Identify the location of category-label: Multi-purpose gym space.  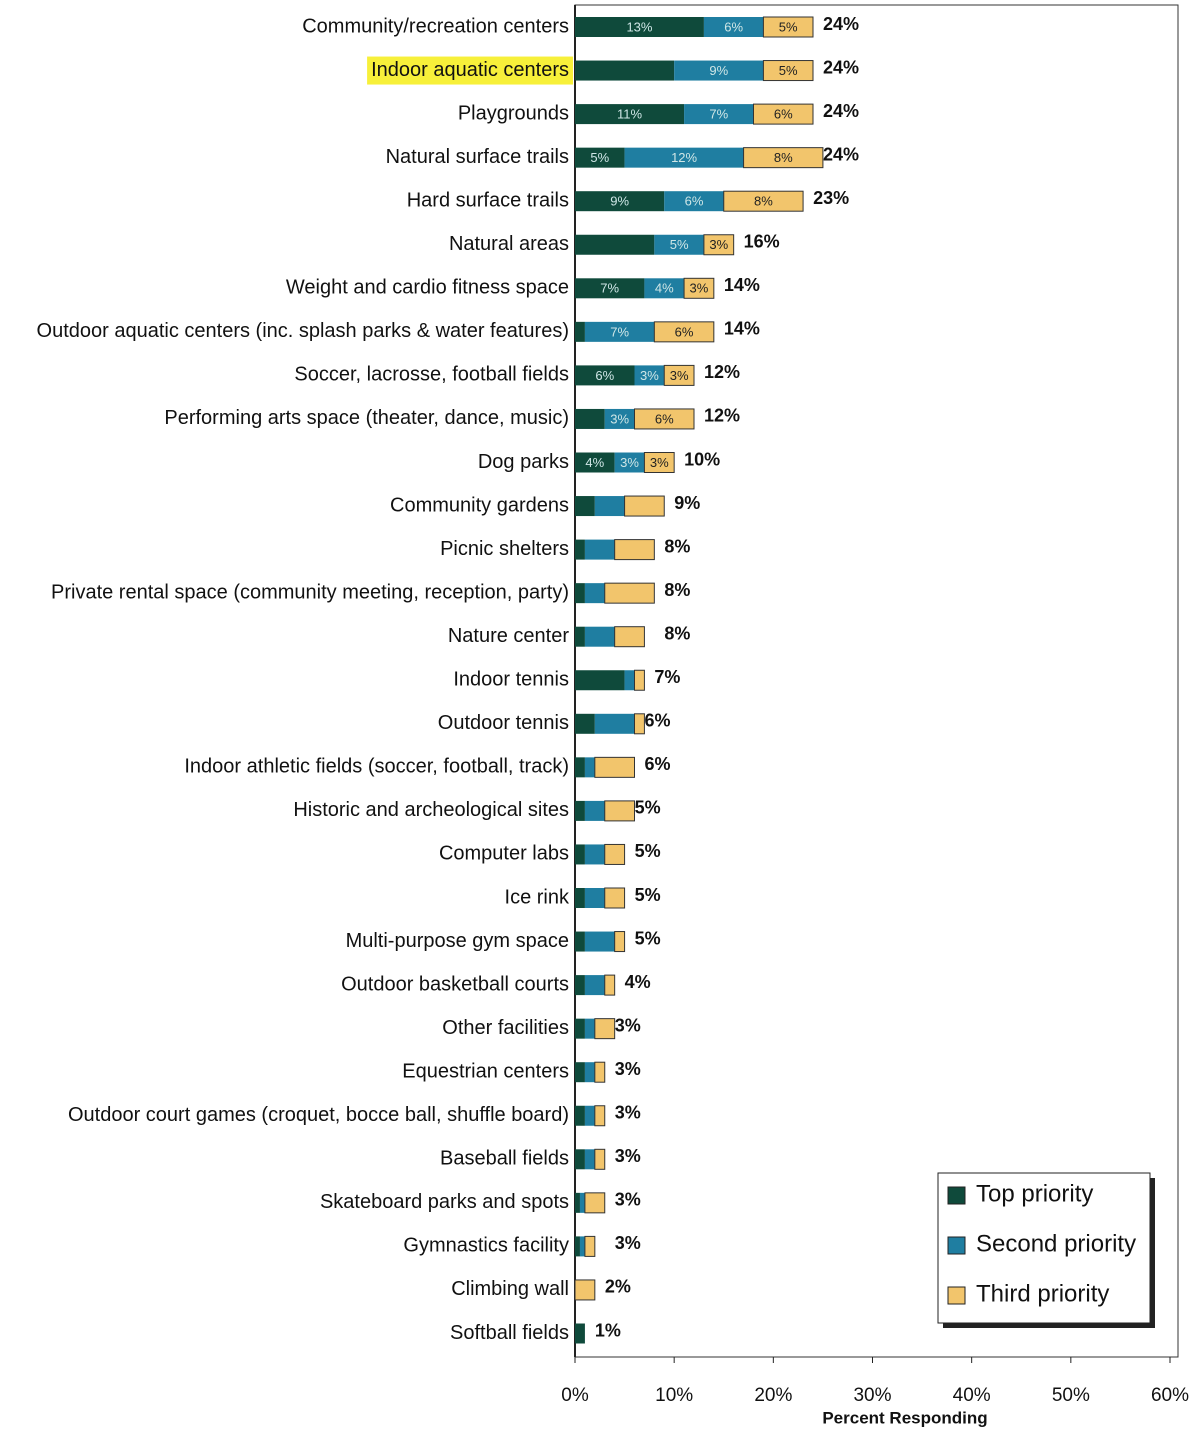
(457, 941).